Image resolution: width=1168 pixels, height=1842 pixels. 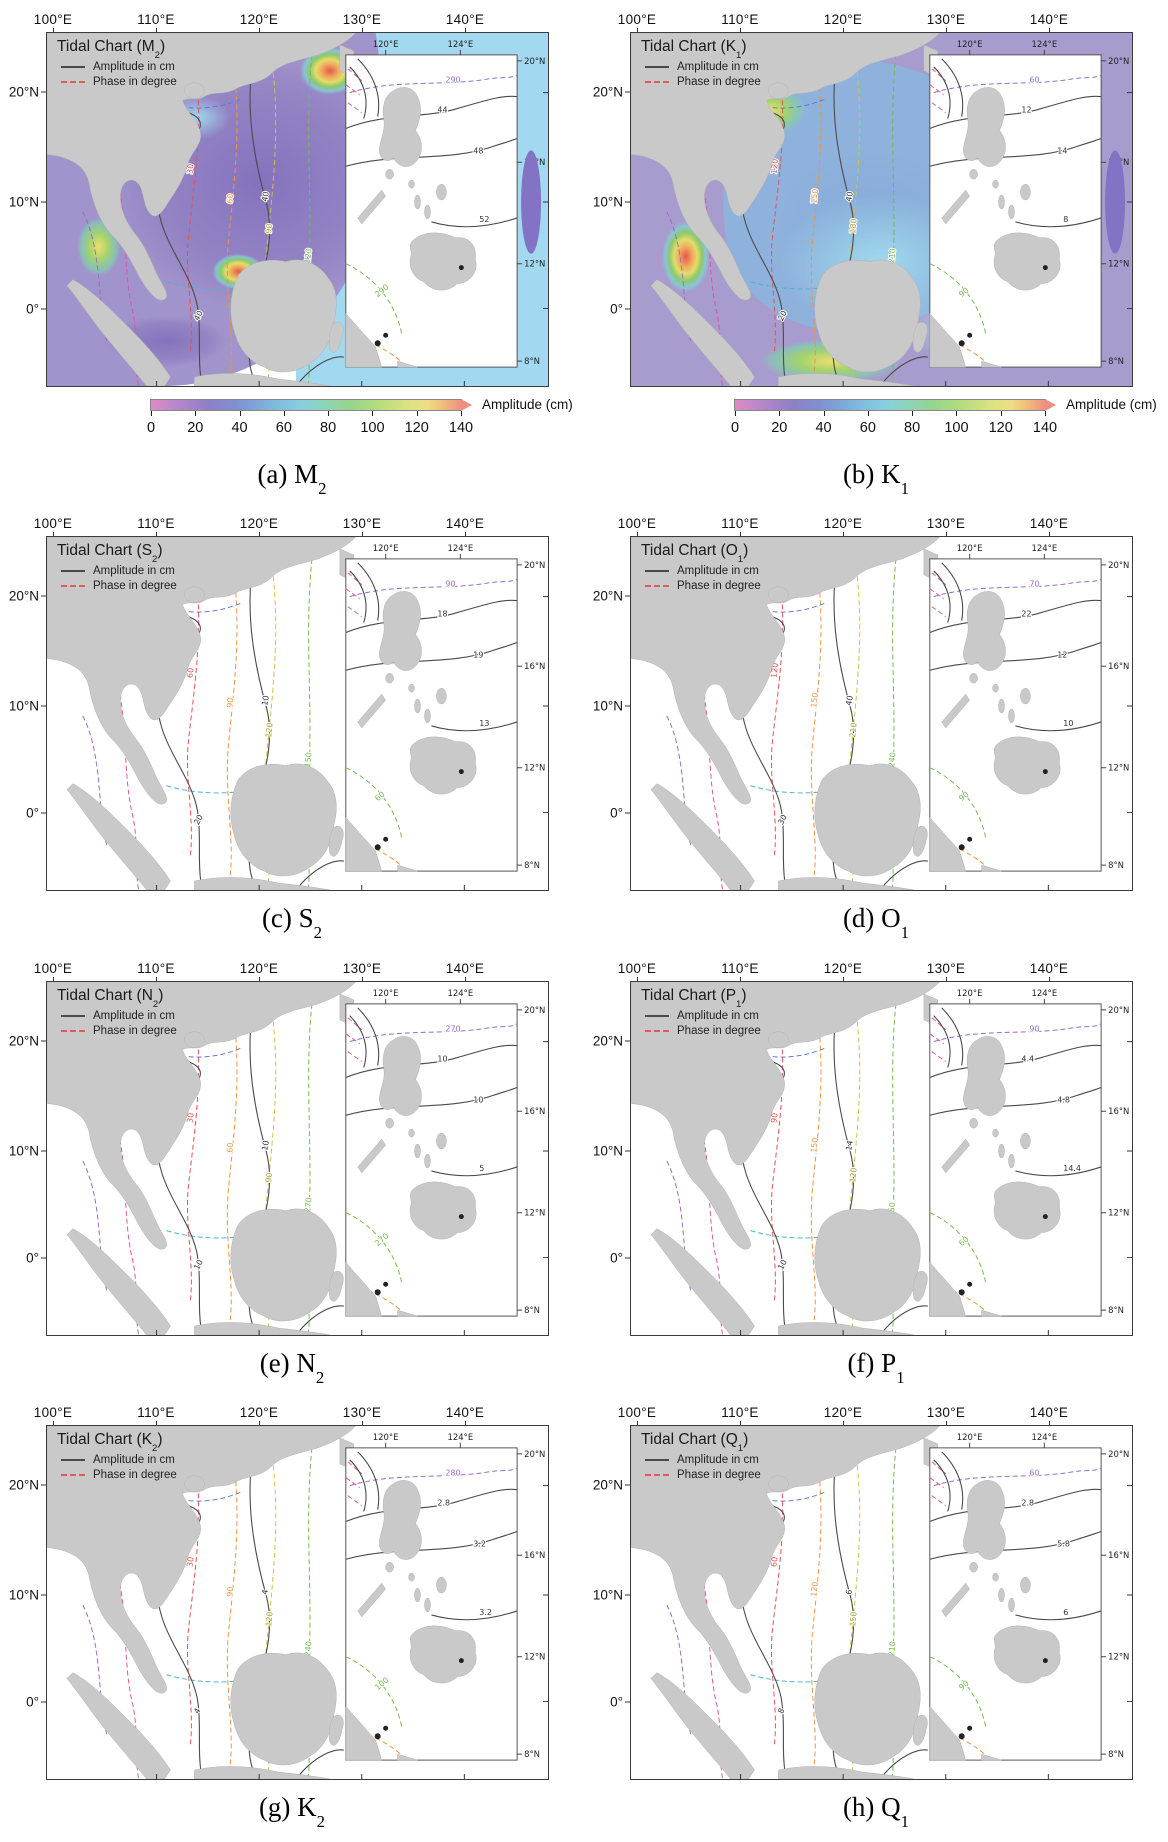 What do you see at coordinates (442, 110) in the screenshot?
I see `inset-amplitude-contour-label: 44` at bounding box center [442, 110].